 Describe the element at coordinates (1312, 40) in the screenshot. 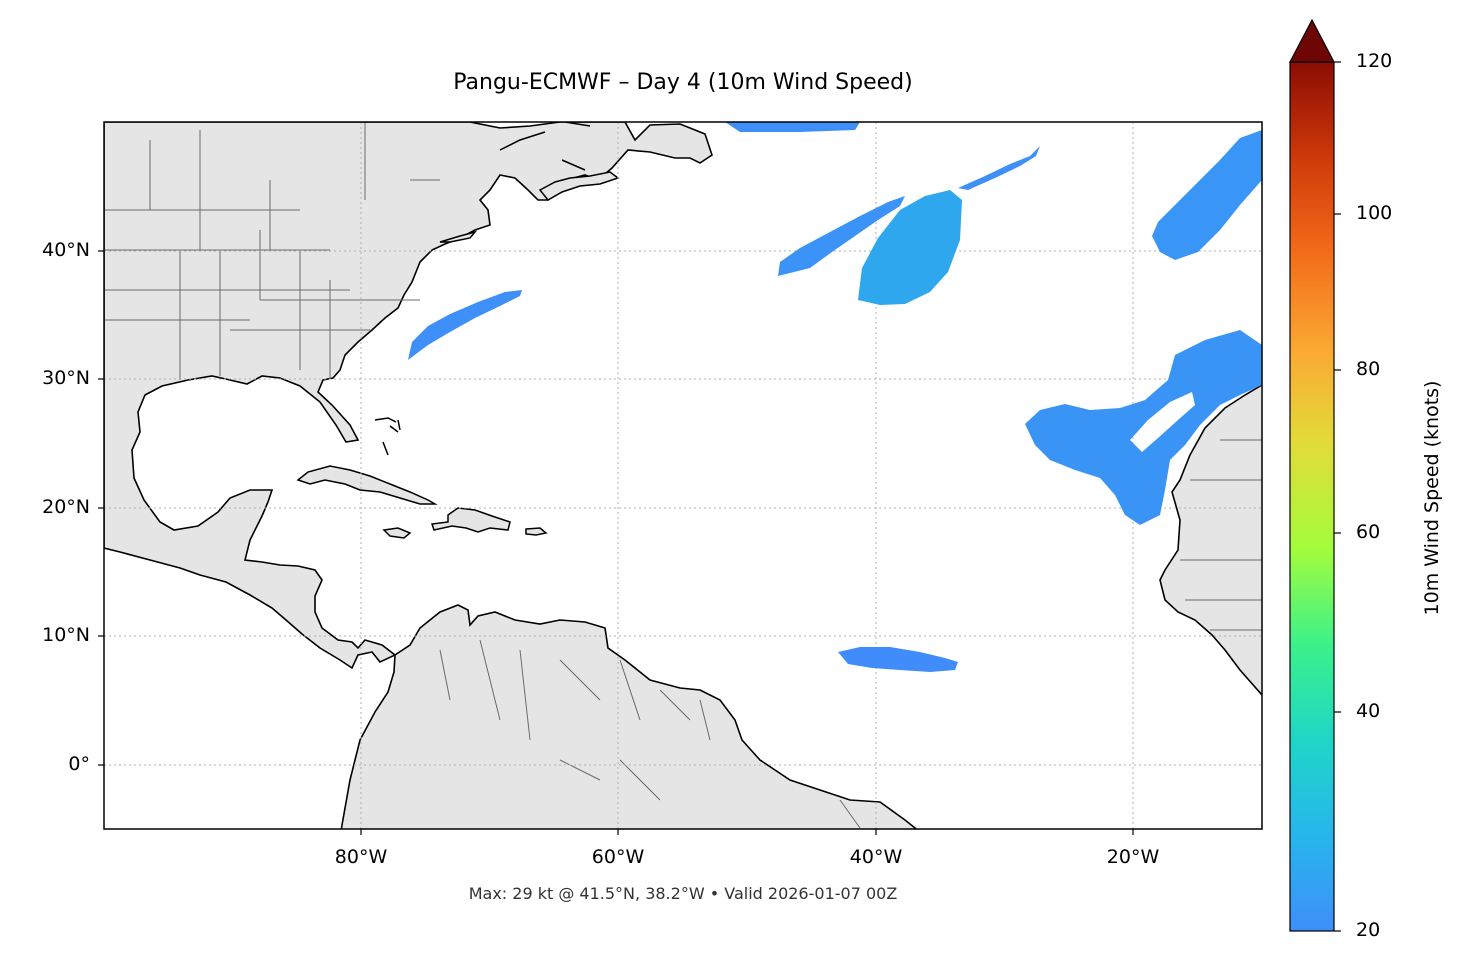

I see `colorbar-extend-arrow` at that location.